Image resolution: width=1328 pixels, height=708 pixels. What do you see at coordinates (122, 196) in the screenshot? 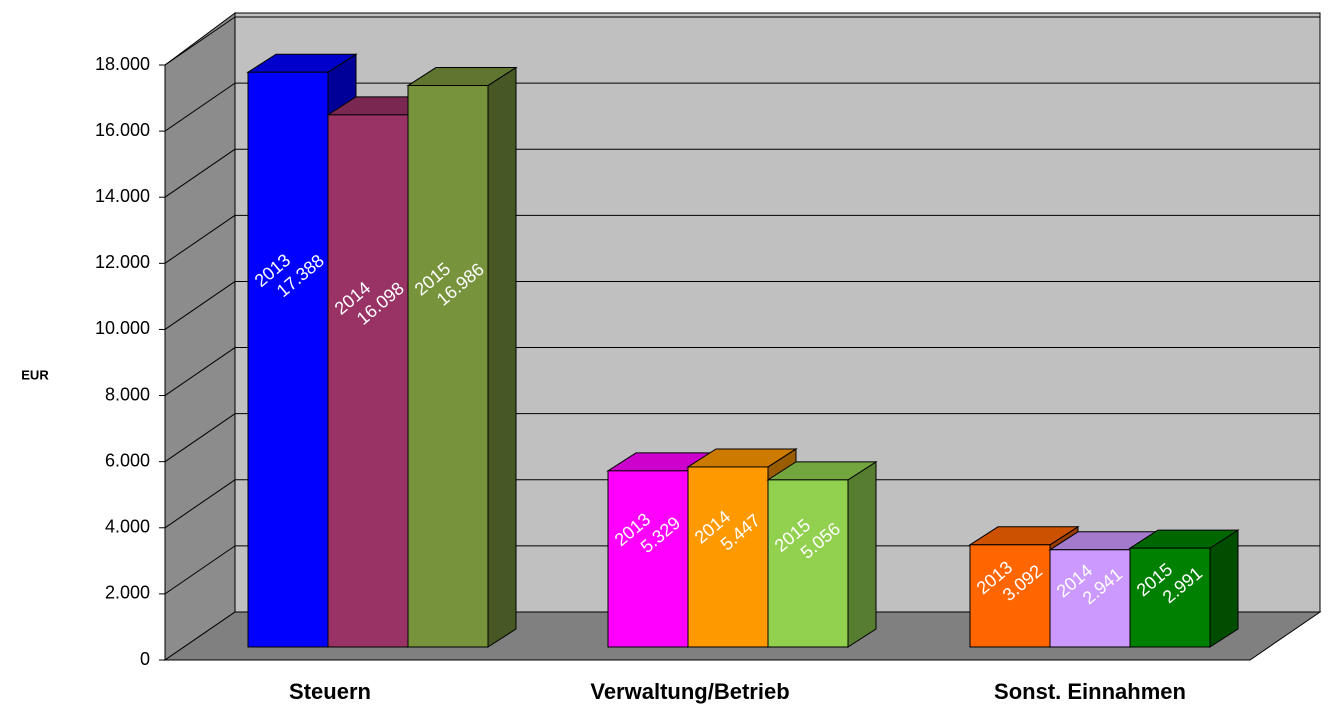
I see `y-tick-label: 14.000` at bounding box center [122, 196].